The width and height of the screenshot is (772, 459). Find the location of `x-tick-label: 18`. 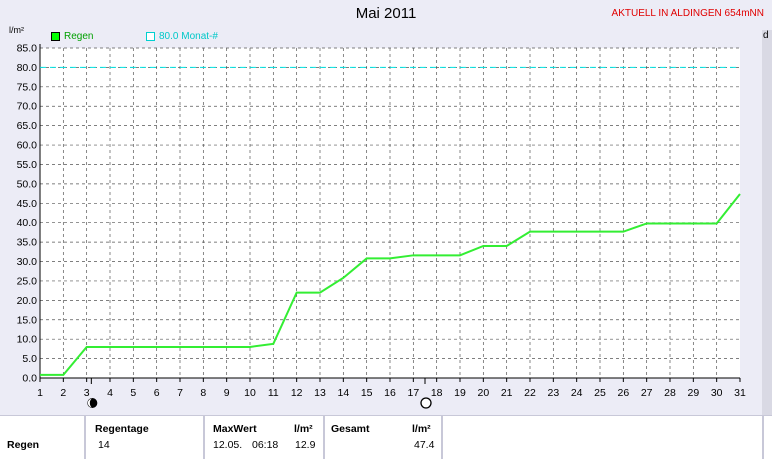

x-tick-label: 18 is located at coordinates (437, 393).